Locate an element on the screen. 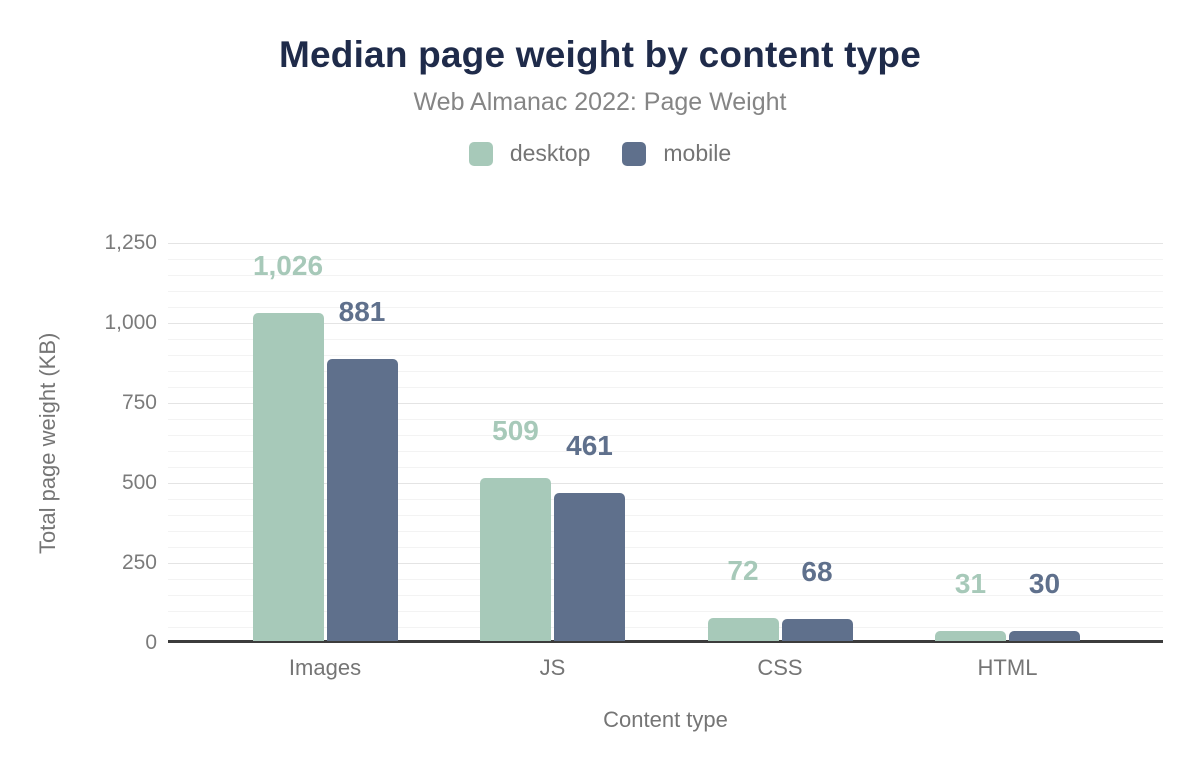  legend-label-mobile: mobile is located at coordinates (697, 153).